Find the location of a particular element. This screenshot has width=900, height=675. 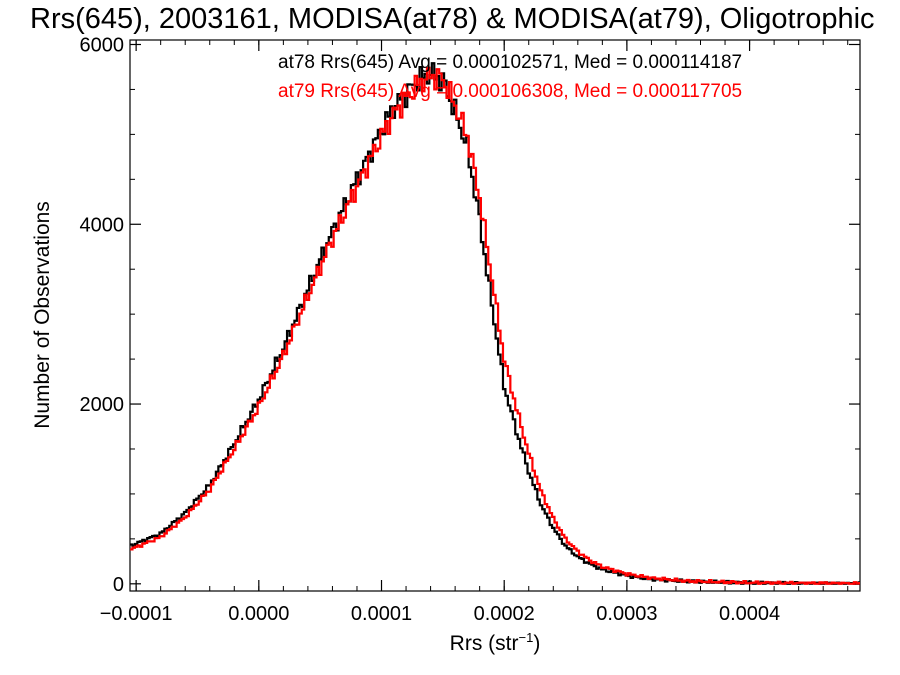

x-tick-label: 0.0000 is located at coordinates (258, 614).